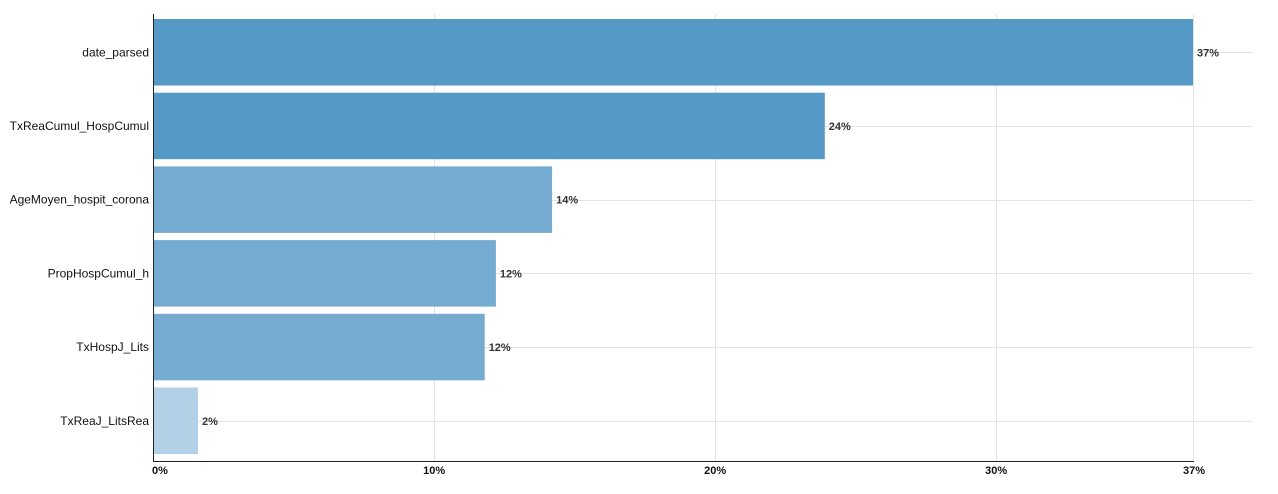  What do you see at coordinates (112, 347) in the screenshot?
I see `category-label: TxHospJ_Lits` at bounding box center [112, 347].